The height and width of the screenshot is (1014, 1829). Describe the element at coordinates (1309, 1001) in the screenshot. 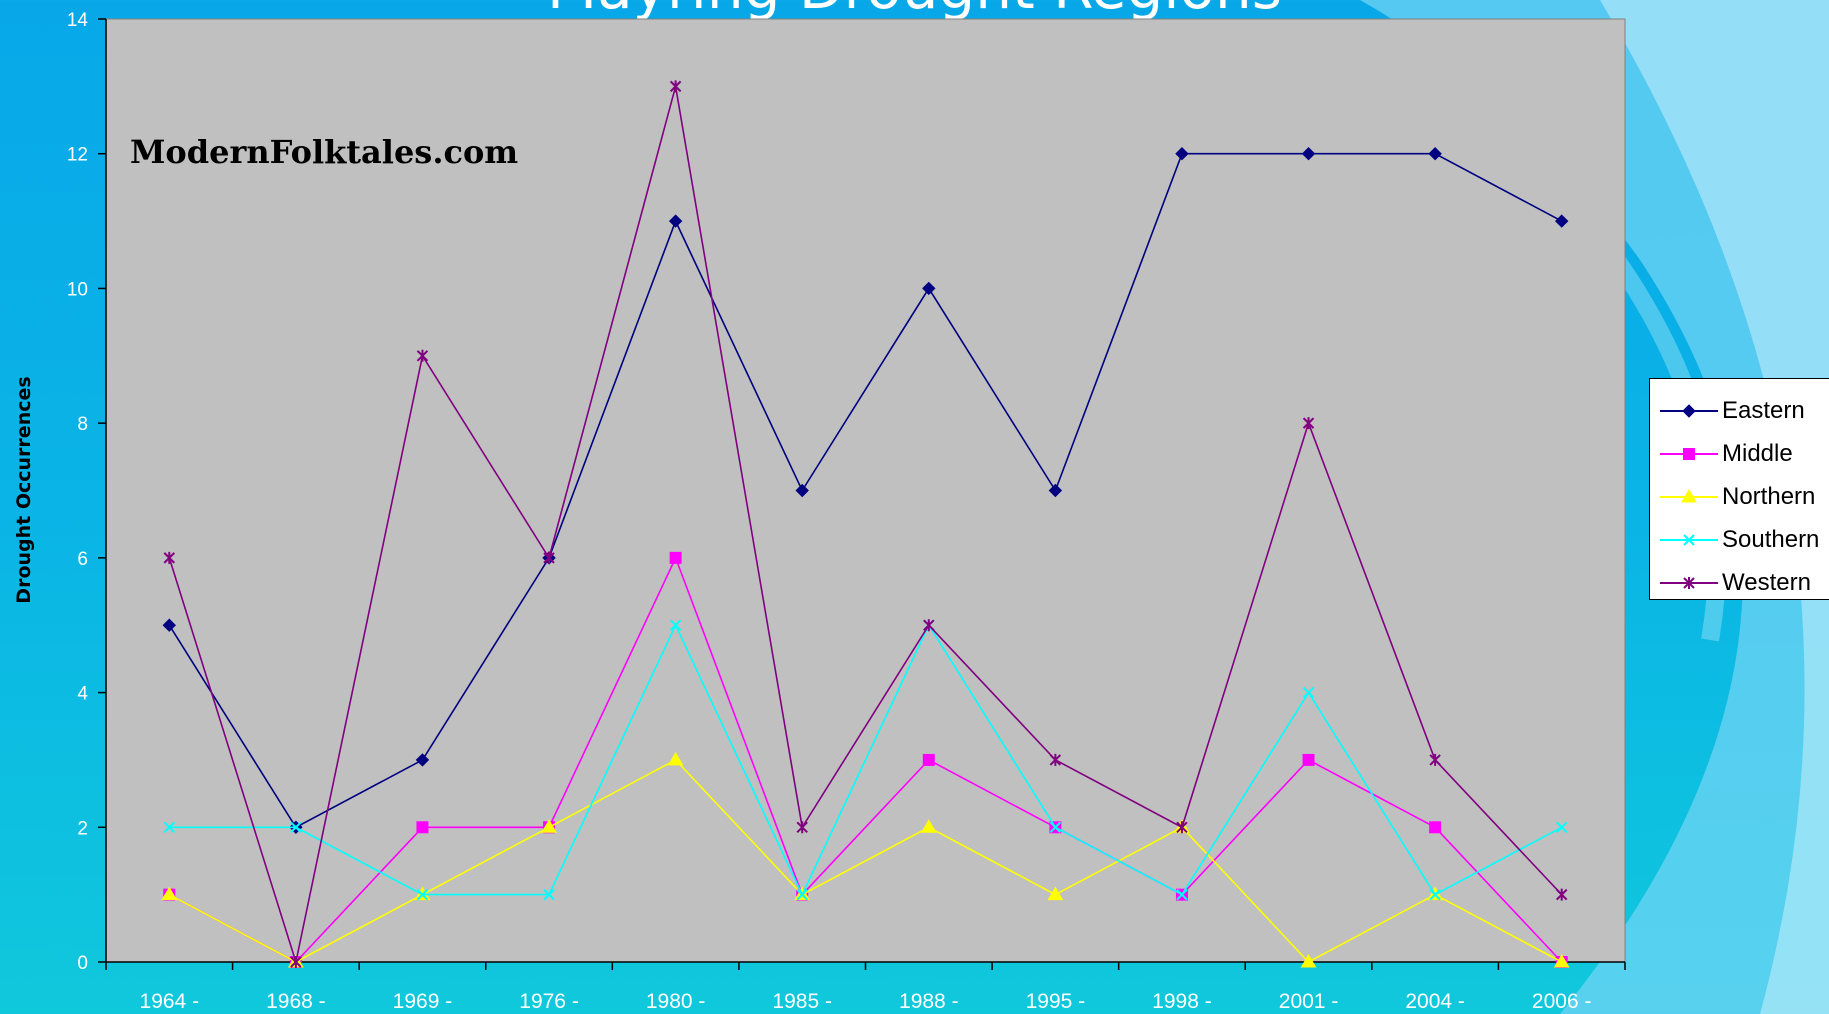

I see `x-tick-label: 2001 -` at that location.